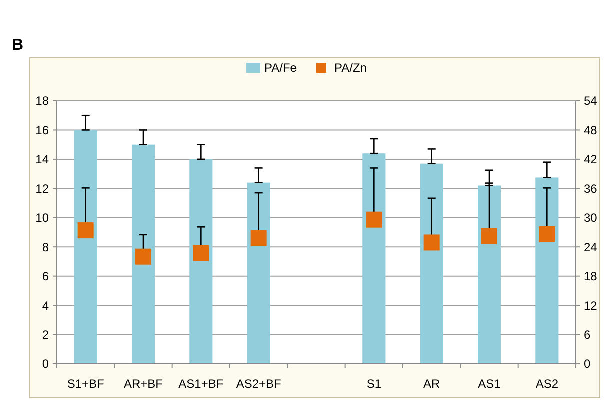 The height and width of the screenshot is (403, 609). I want to click on y-tick-label: 14, so click(43, 159).